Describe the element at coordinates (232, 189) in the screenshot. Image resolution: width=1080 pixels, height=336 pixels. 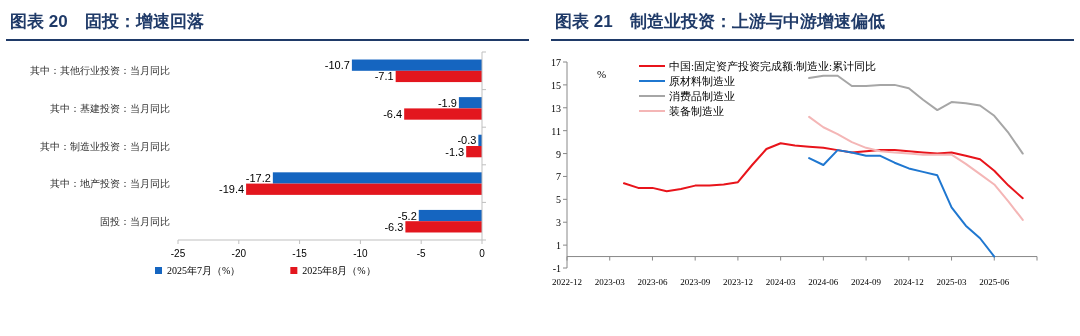
I see `data-label: -19.4` at that location.